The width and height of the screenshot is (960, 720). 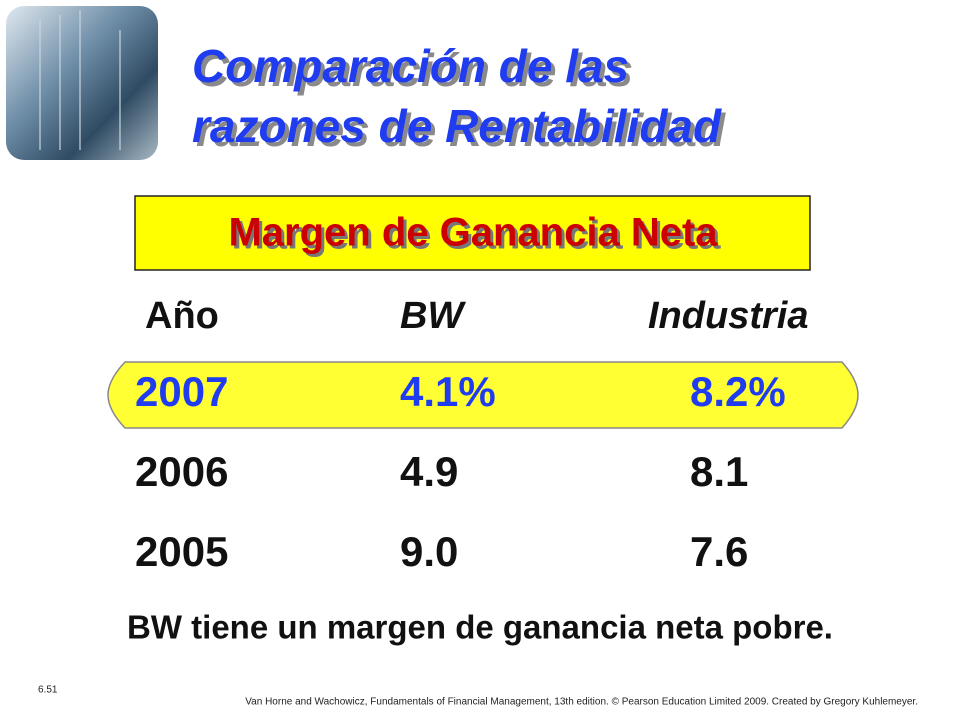 What do you see at coordinates (48, 690) in the screenshot?
I see `slide-number: 6.51` at bounding box center [48, 690].